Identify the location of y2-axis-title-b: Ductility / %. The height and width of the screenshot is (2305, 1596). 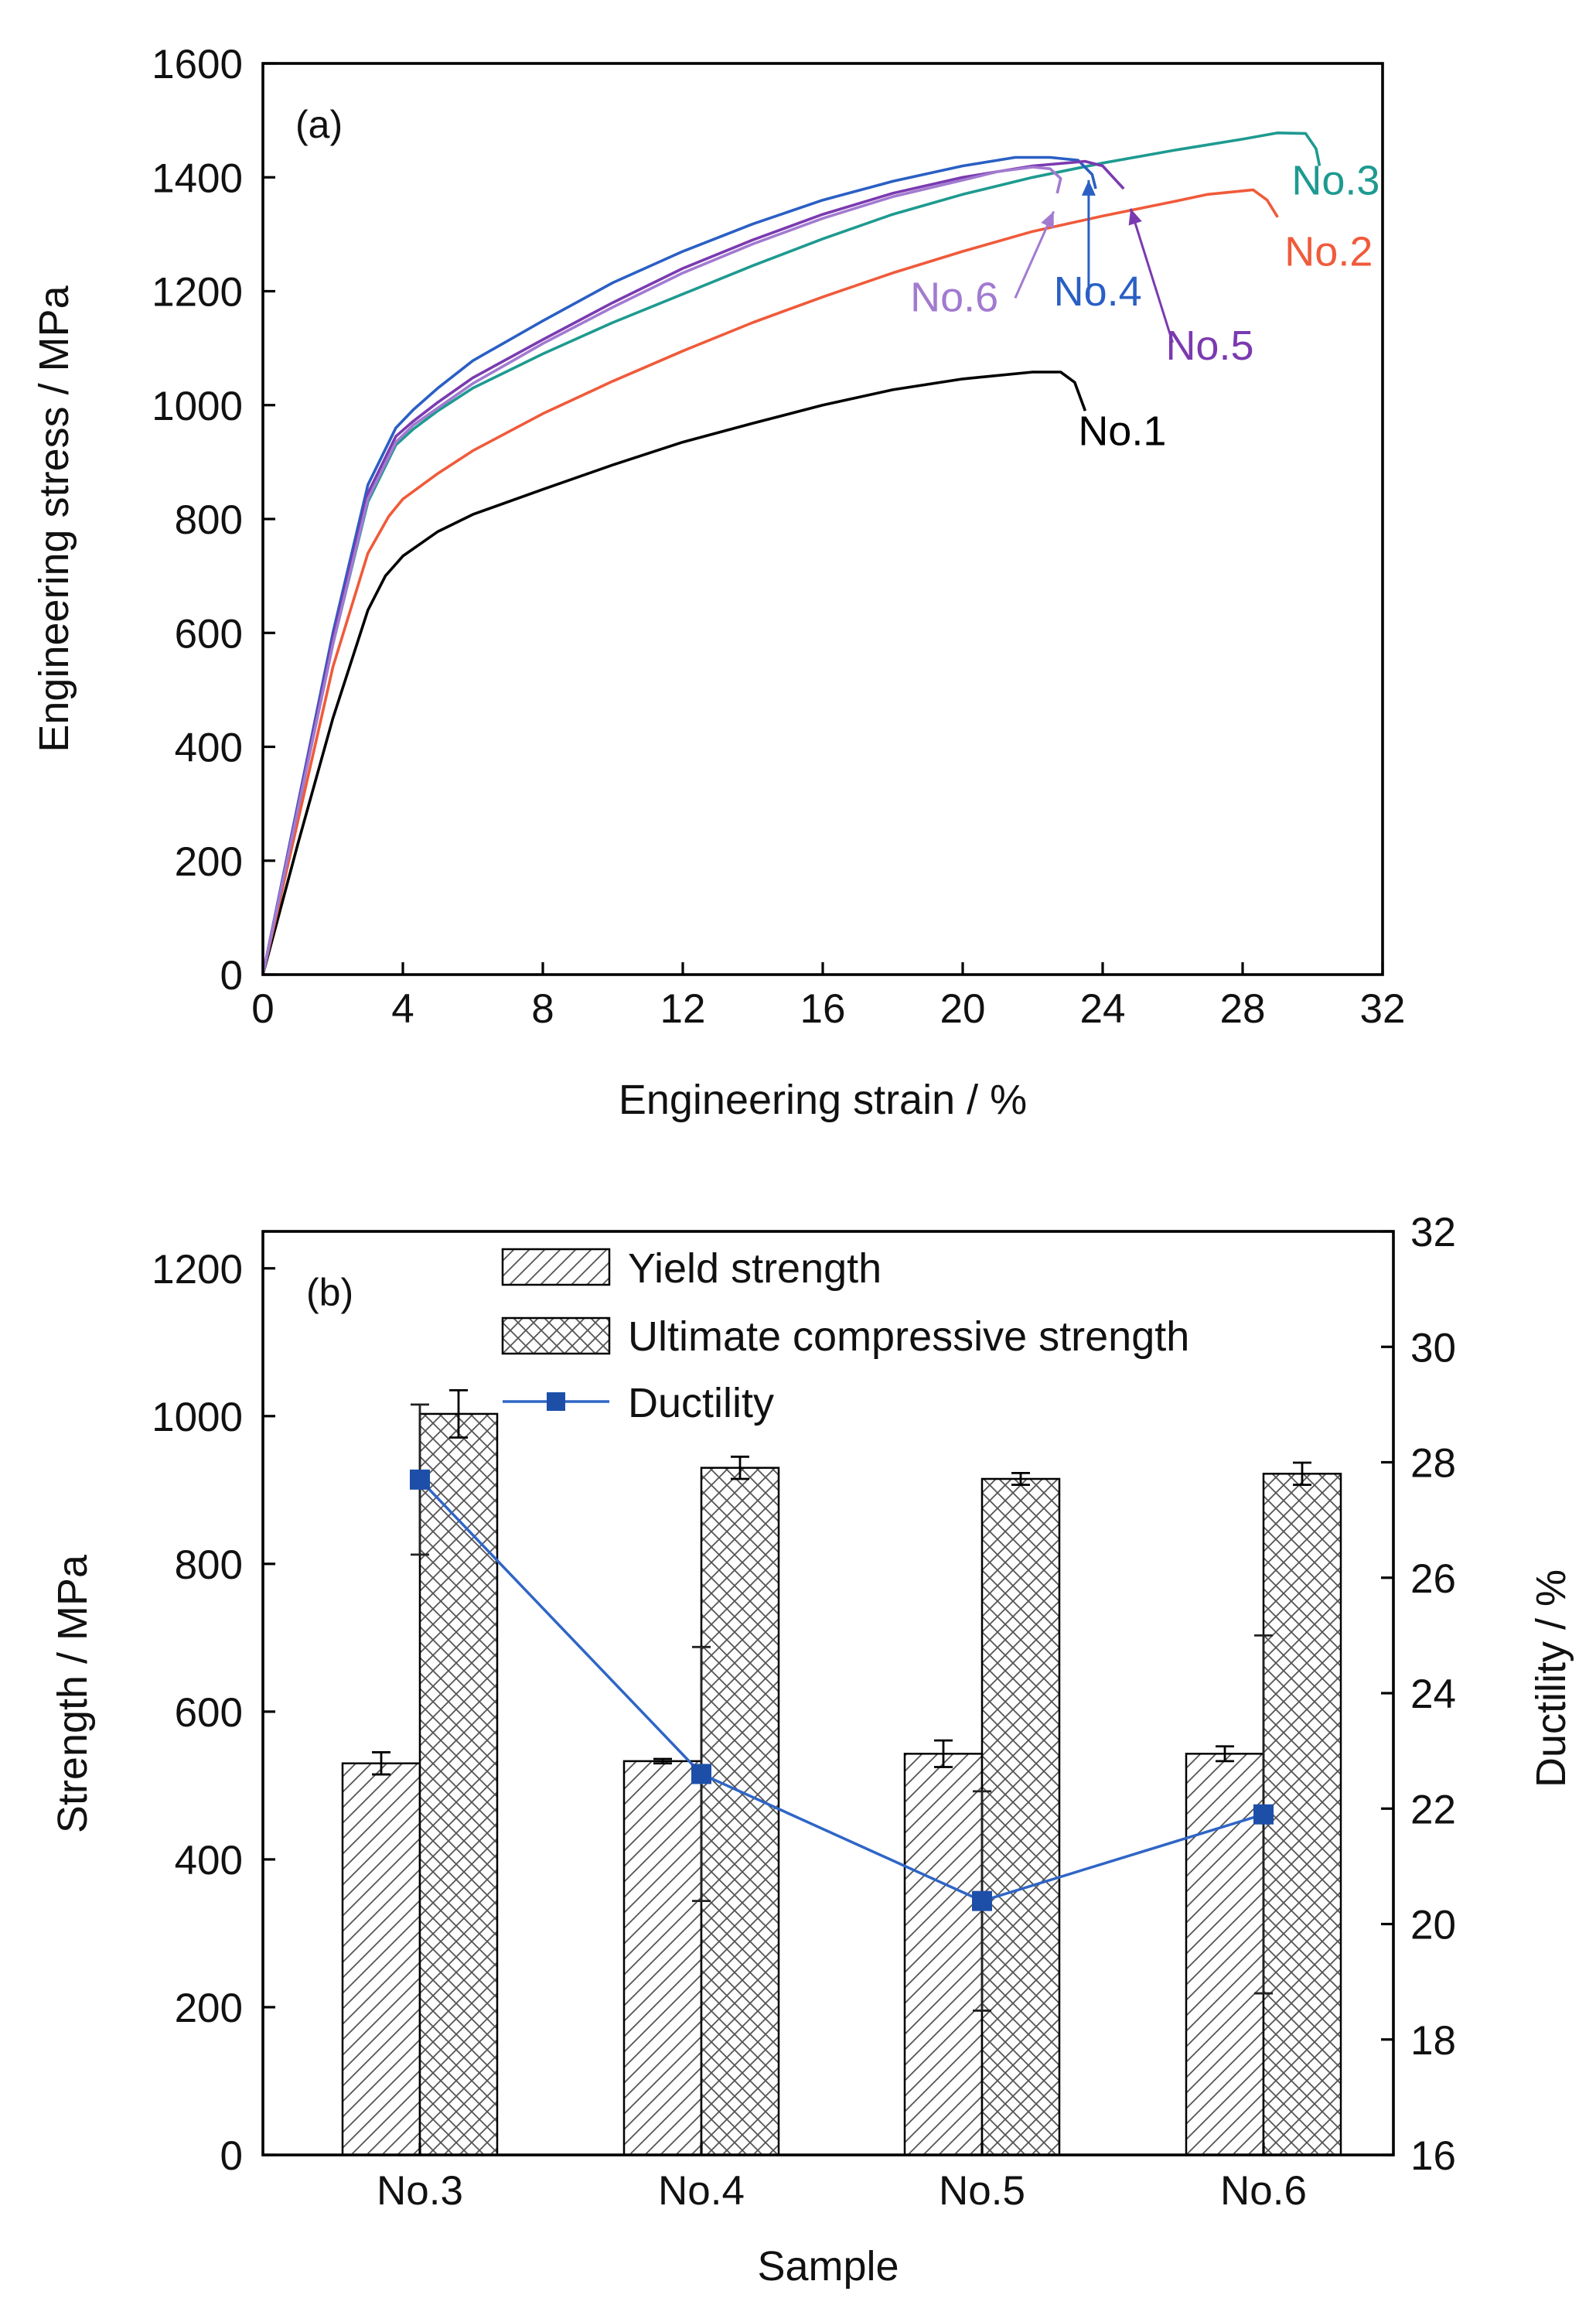
(1551, 1678).